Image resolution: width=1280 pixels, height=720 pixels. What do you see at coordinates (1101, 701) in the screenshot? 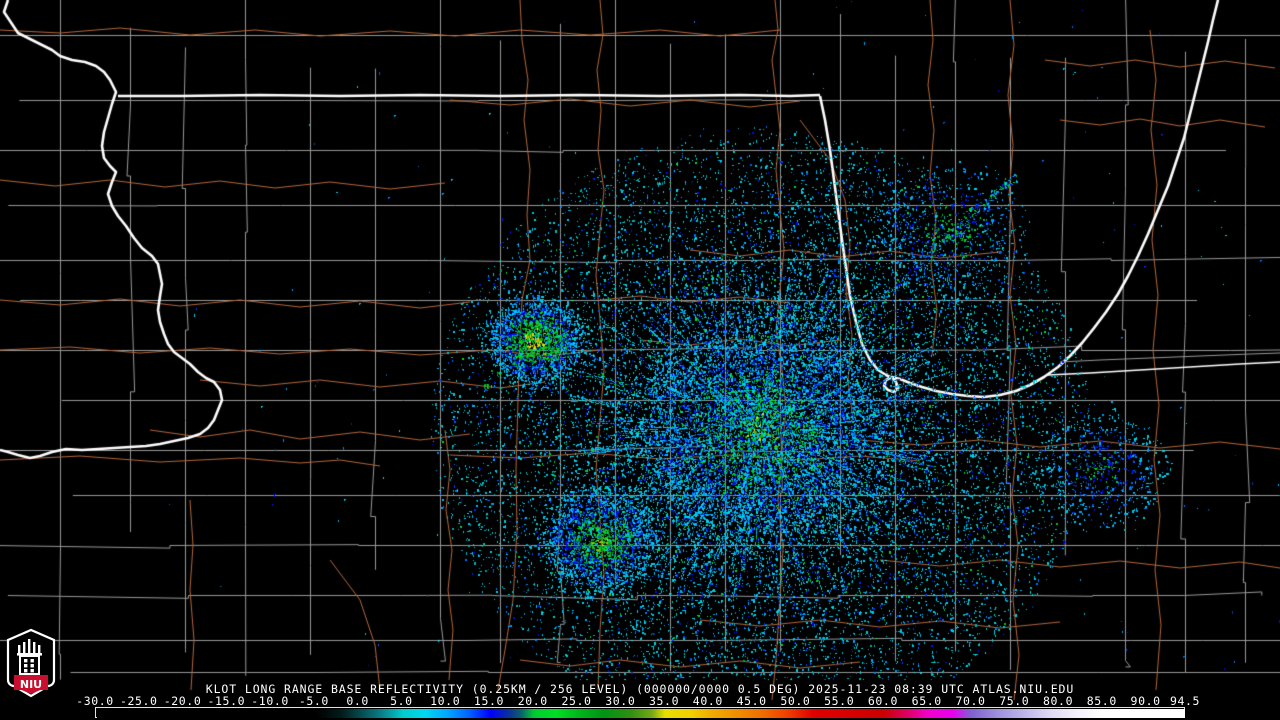
I see `color-scale-tick: 85.0` at bounding box center [1101, 701].